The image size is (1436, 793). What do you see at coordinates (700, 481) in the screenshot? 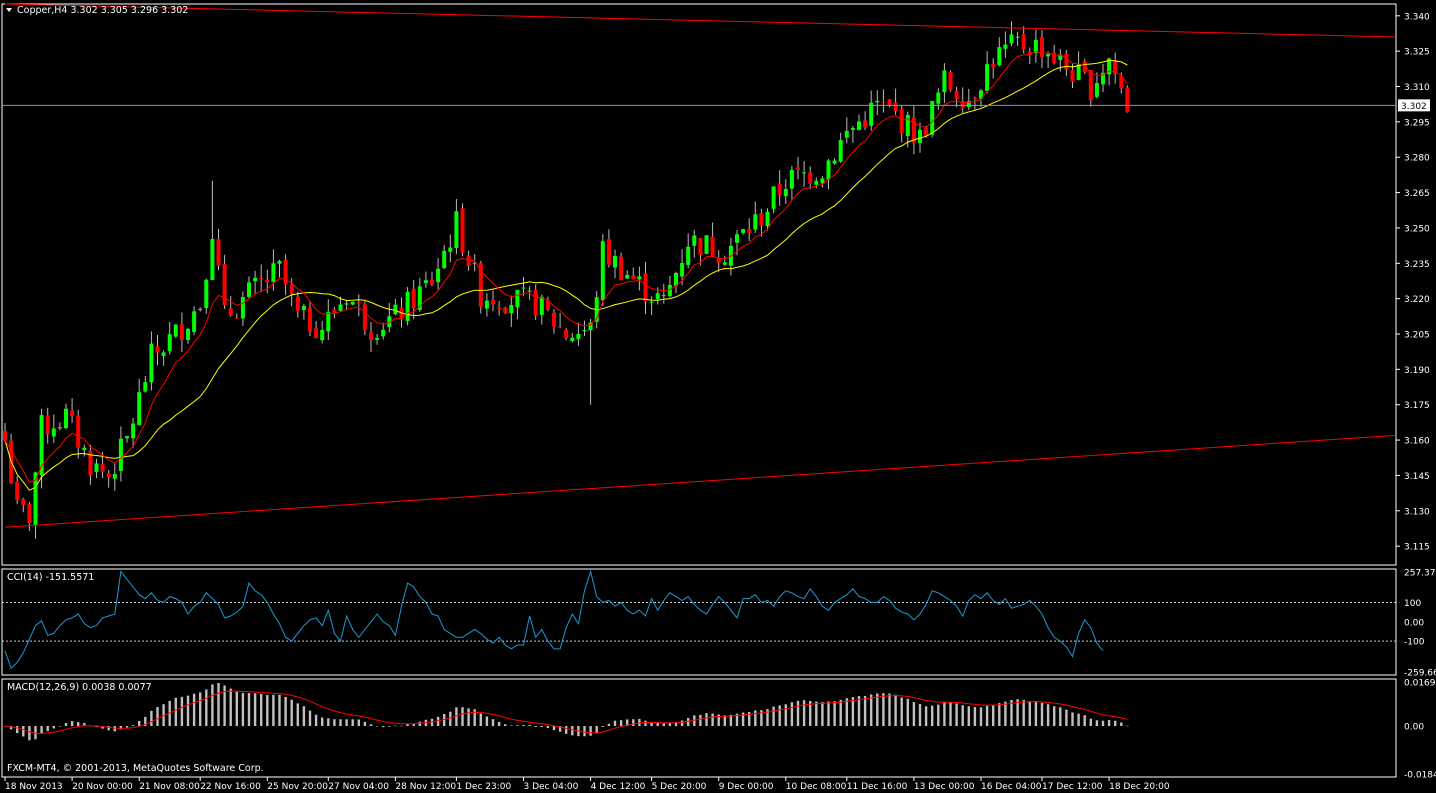
I see `trendline-lower` at bounding box center [700, 481].